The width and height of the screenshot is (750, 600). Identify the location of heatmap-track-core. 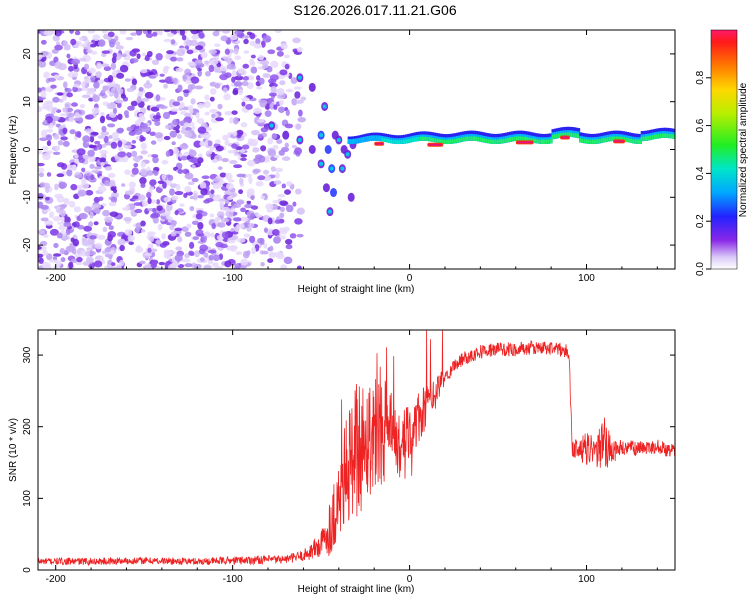
(321, 135).